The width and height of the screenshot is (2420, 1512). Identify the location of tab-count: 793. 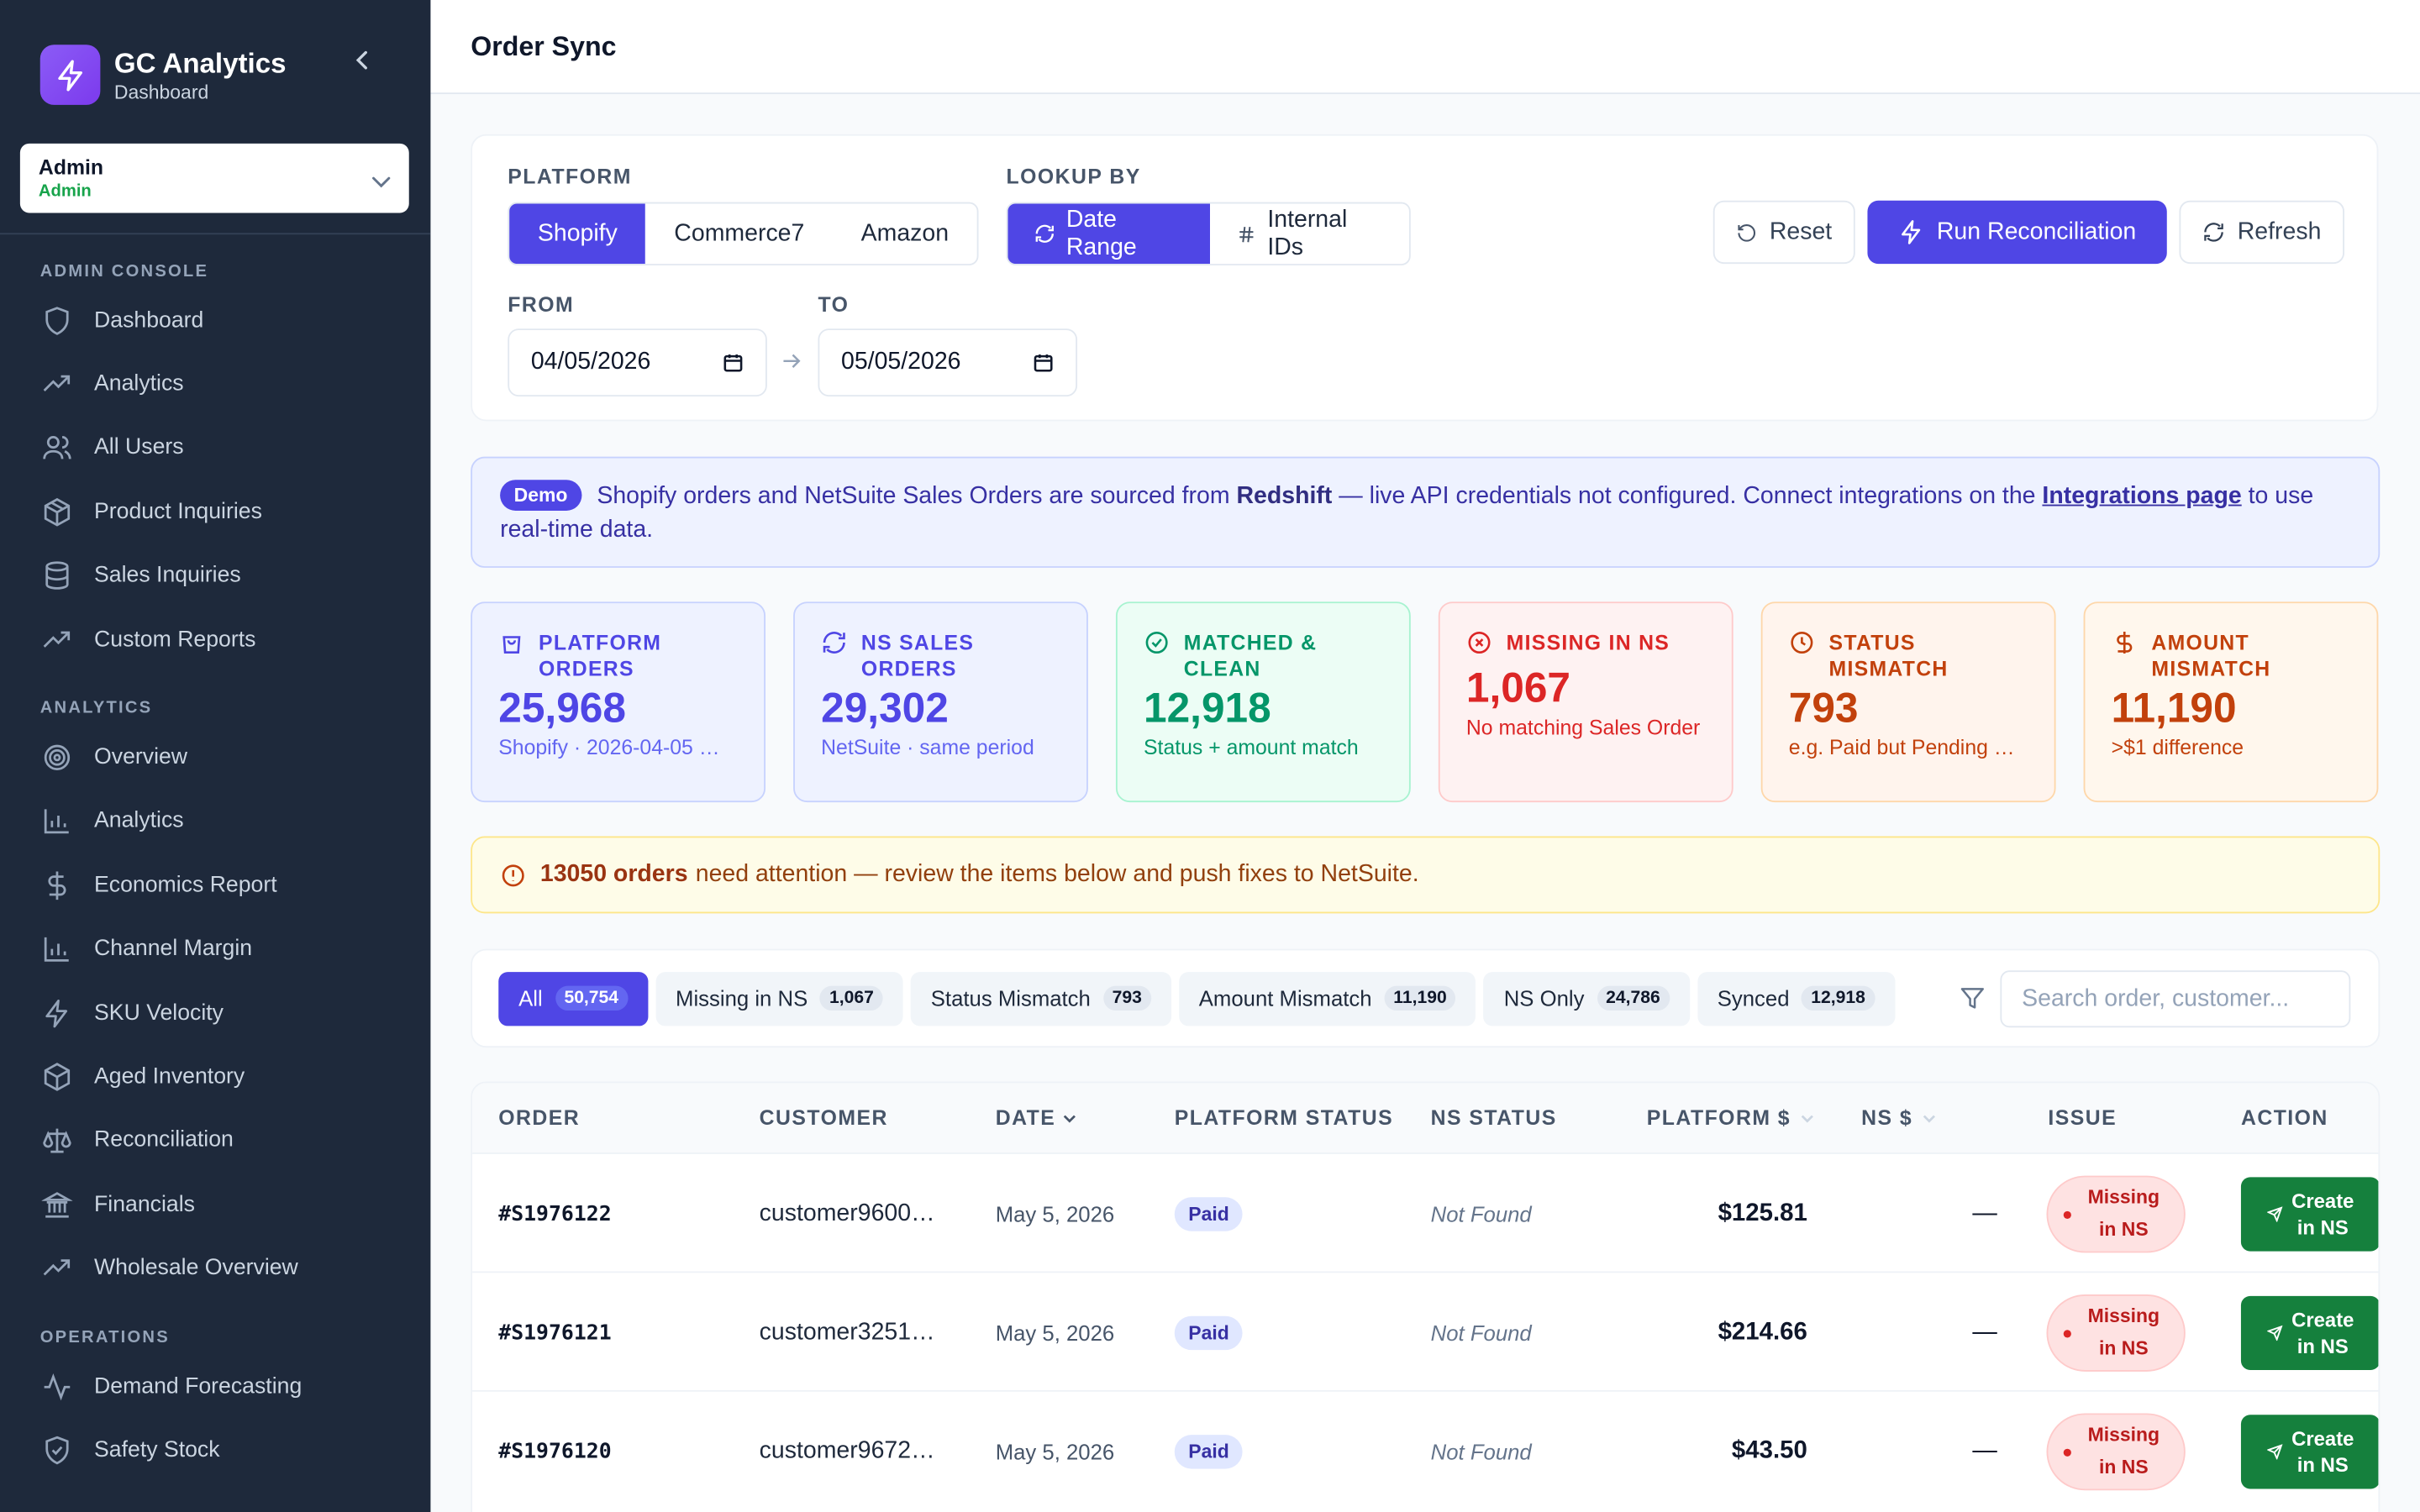
(1126, 998).